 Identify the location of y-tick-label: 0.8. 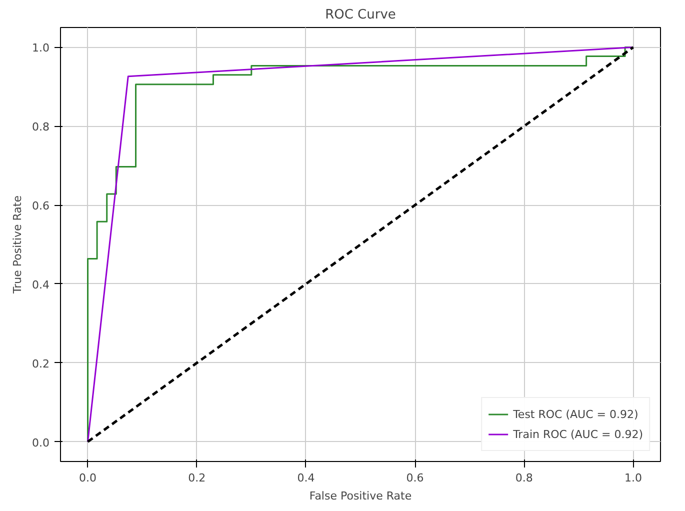
(41, 127).